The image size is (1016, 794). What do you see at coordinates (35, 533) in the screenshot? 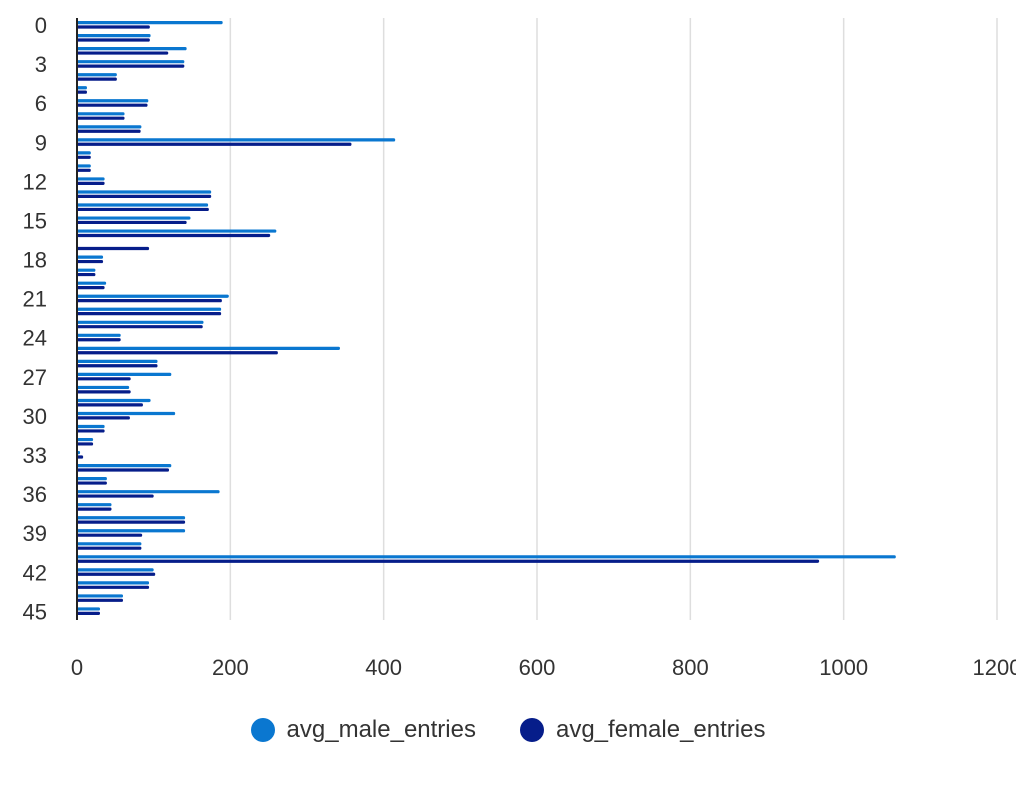
I see `y-tick-label: 39` at bounding box center [35, 533].